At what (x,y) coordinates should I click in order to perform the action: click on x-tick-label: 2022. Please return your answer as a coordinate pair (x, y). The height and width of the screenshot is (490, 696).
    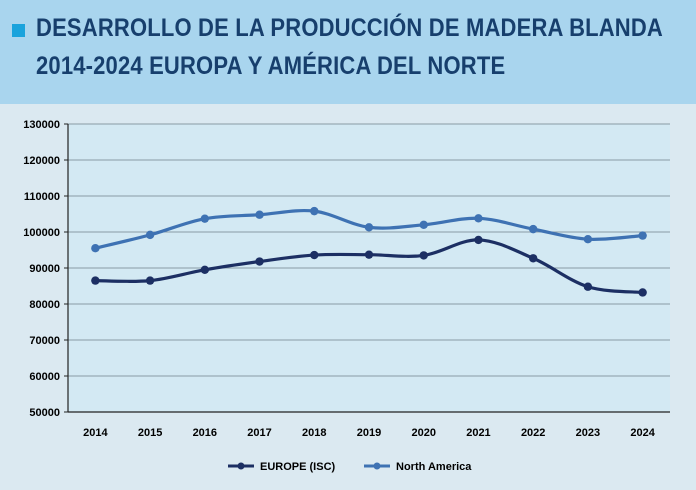
    Looking at the image, I should click on (533, 433).